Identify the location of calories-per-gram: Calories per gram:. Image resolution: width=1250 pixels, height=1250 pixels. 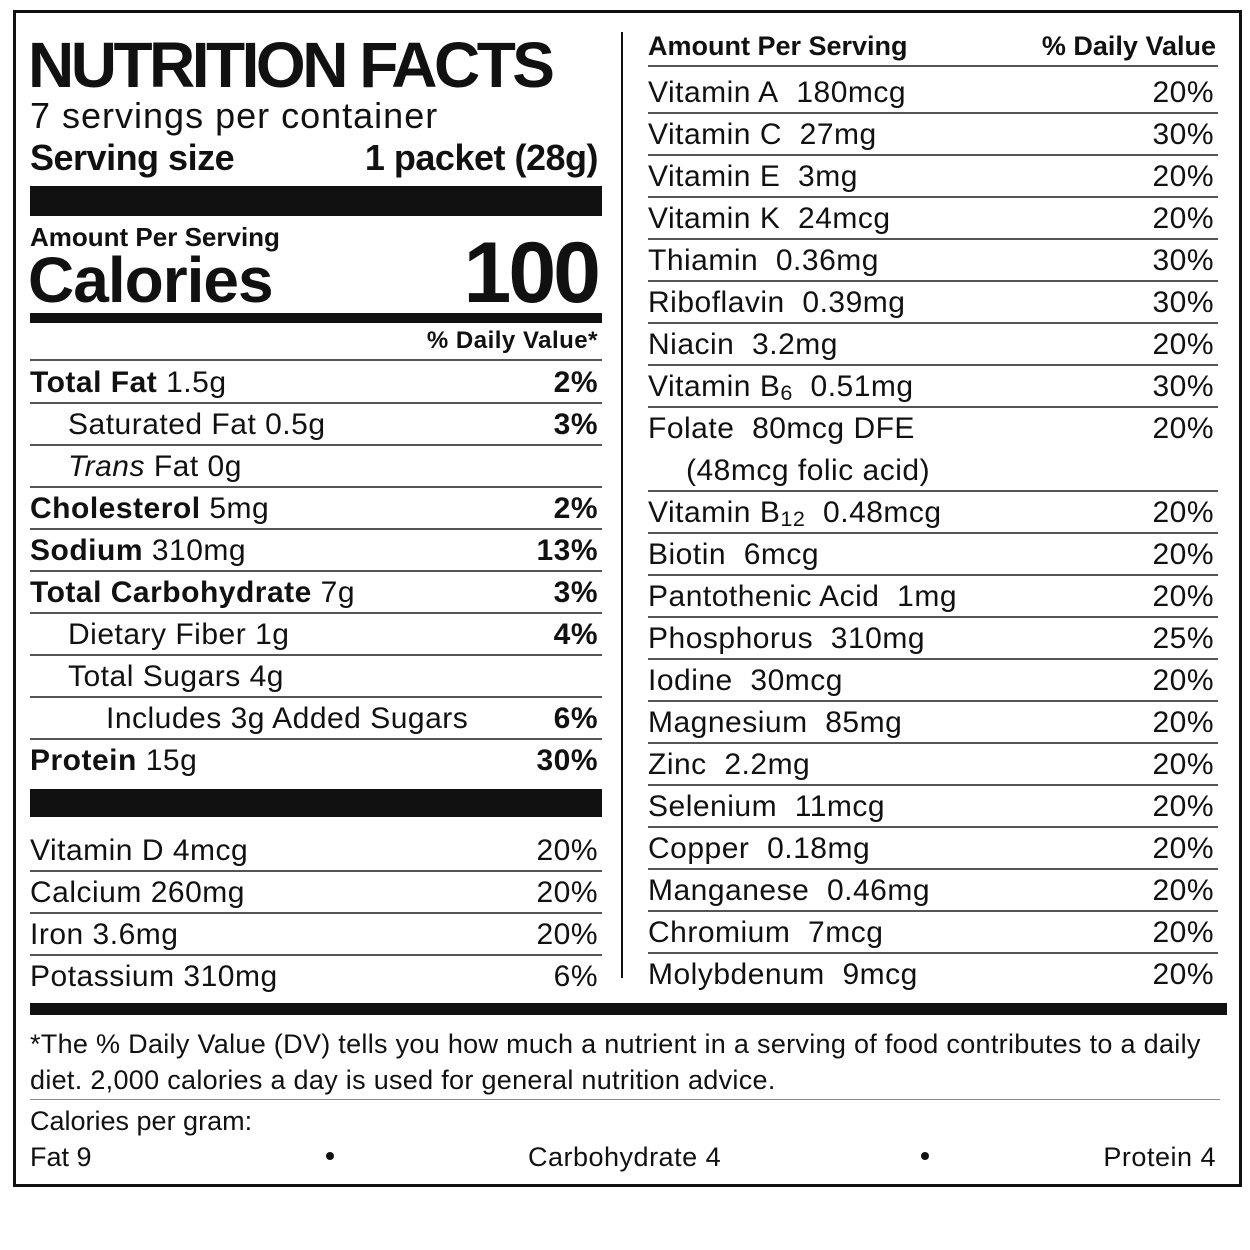
(141, 1121).